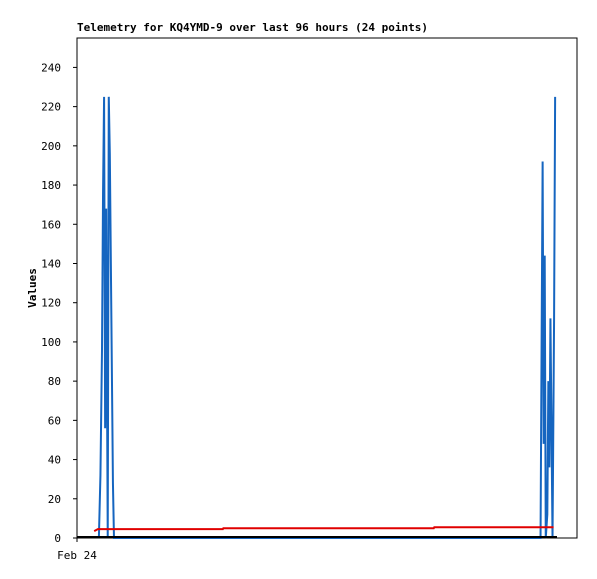 The image size is (597, 579). Describe the element at coordinates (51, 185) in the screenshot. I see `y-tick-label: 180` at that location.